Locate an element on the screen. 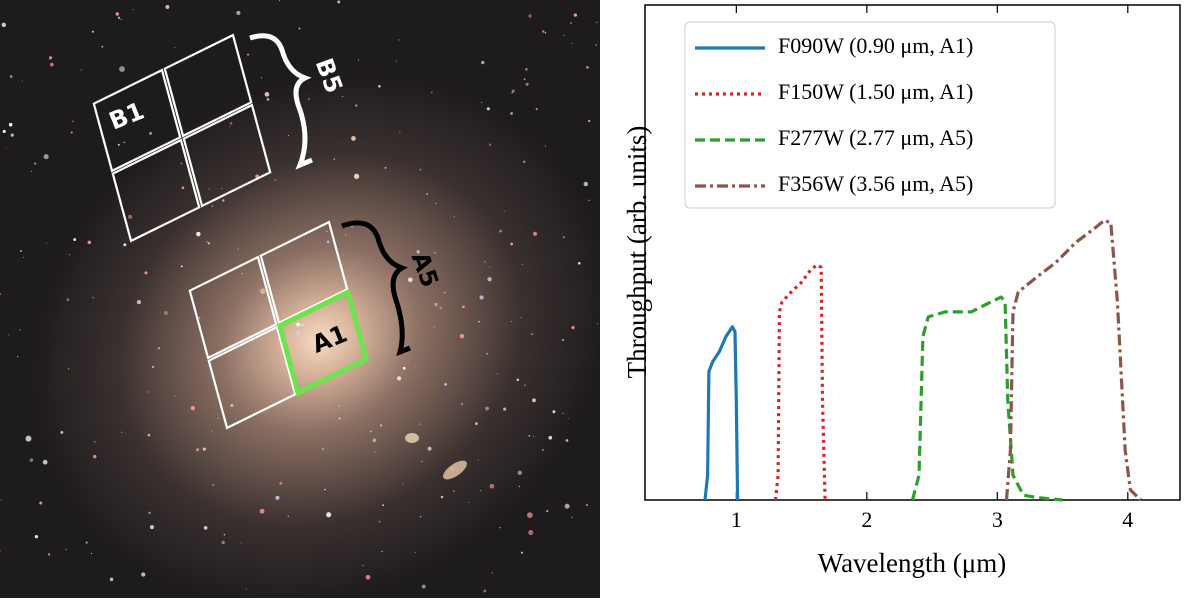  companion-galaxy is located at coordinates (412, 438).